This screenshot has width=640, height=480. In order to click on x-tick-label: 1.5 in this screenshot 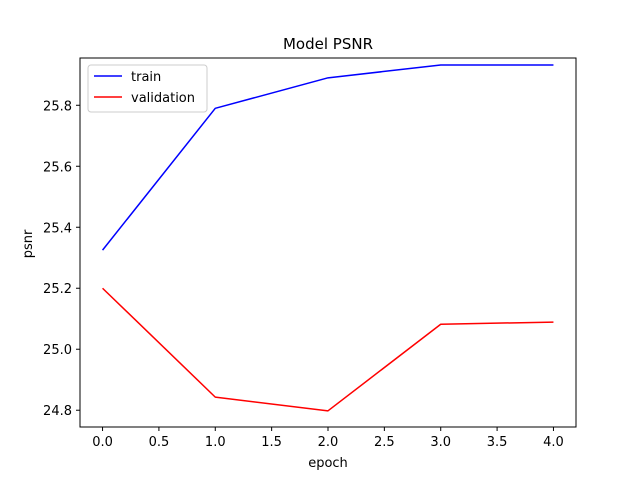, I will do `click(271, 442)`.